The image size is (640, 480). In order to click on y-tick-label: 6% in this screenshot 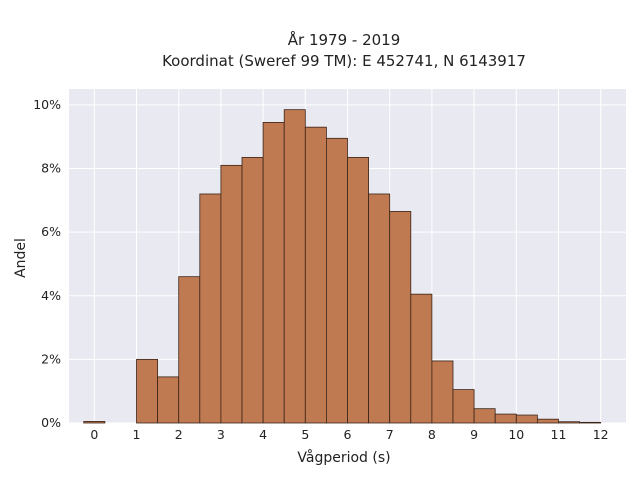, I will do `click(51, 231)`.